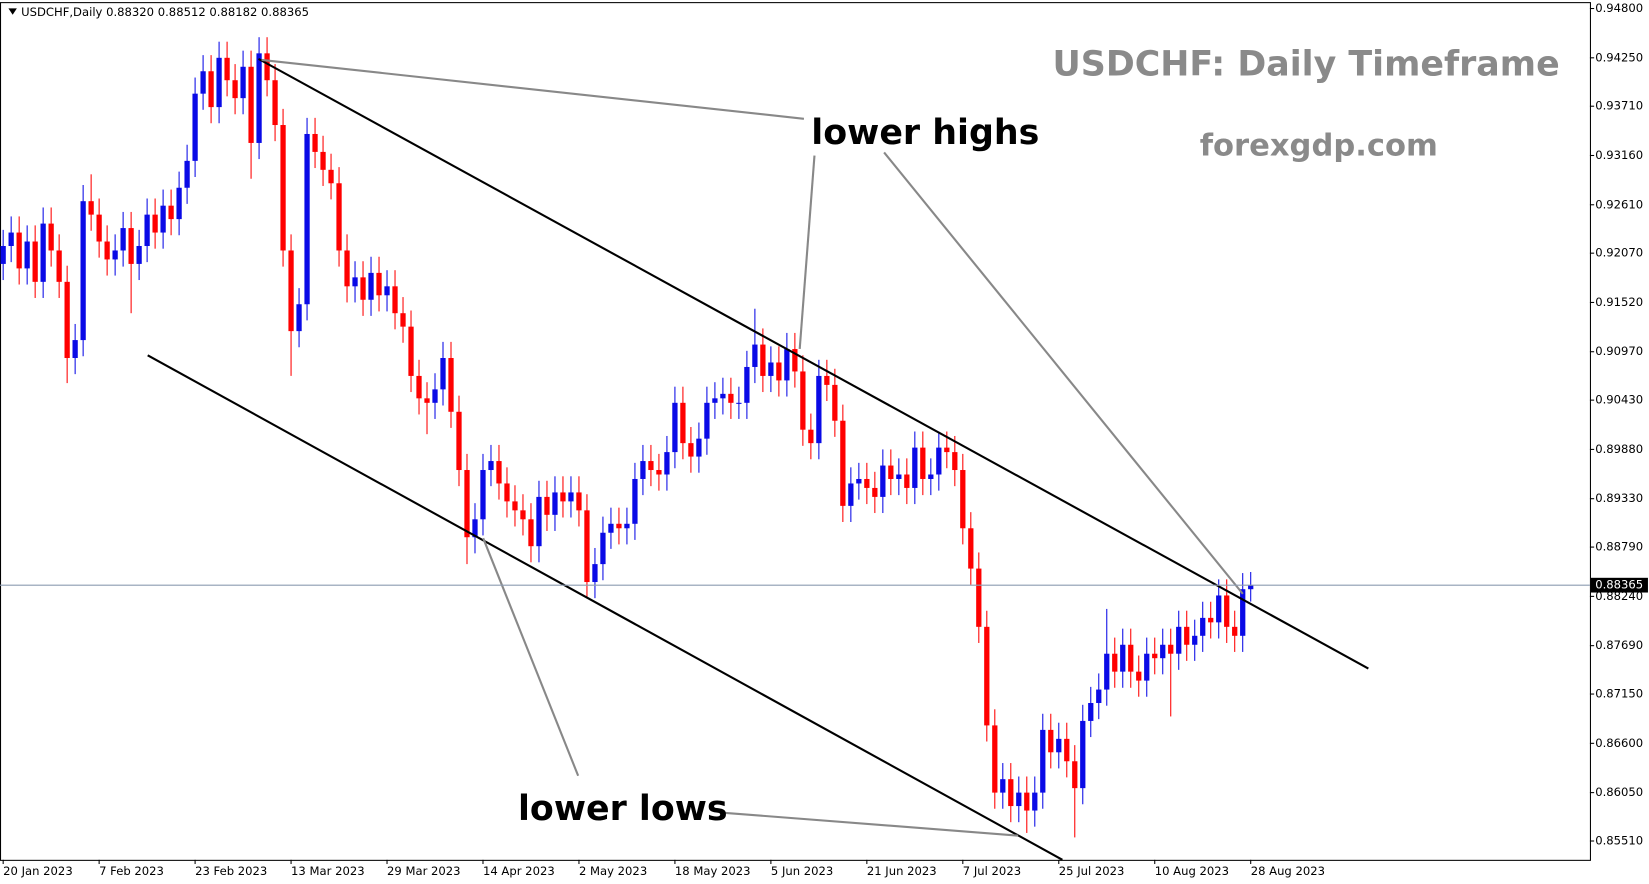 The width and height of the screenshot is (1649, 884). What do you see at coordinates (424, 871) in the screenshot?
I see `x-tick-label: 29 Mar 2023` at bounding box center [424, 871].